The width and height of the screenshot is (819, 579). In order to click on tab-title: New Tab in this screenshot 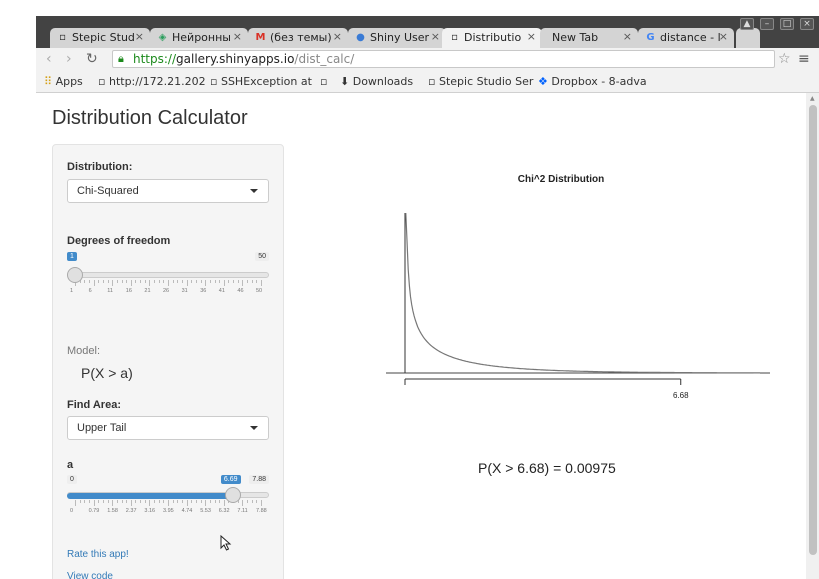, I will do `click(575, 37)`.